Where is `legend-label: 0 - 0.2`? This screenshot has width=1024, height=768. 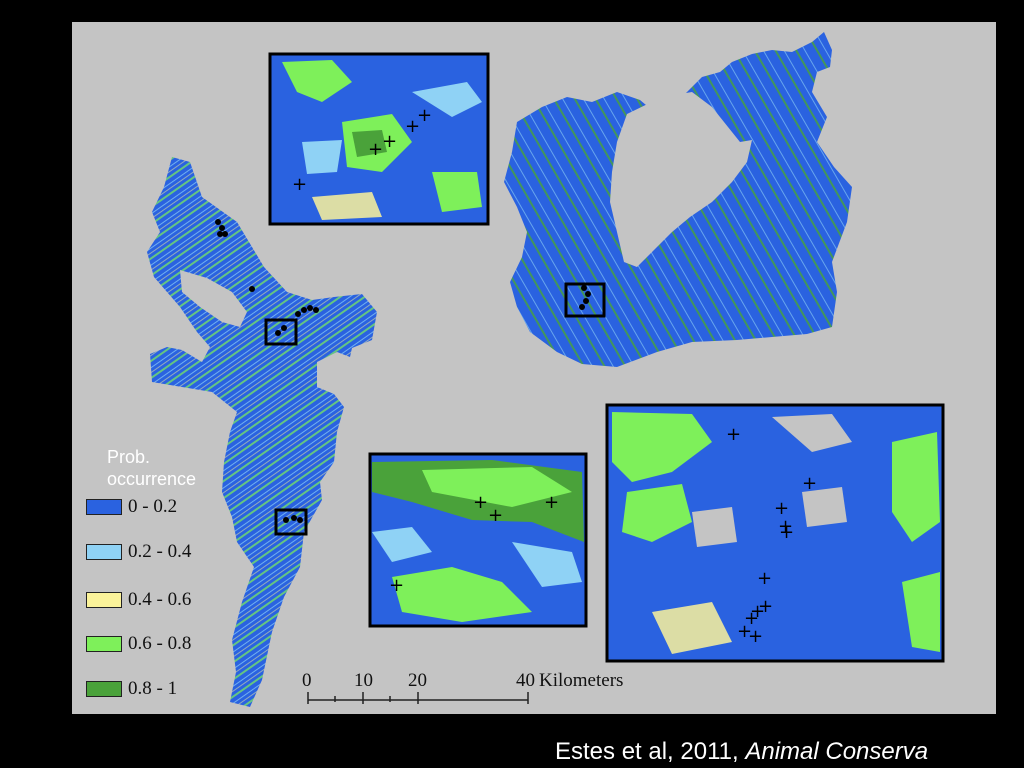 legend-label: 0 - 0.2 is located at coordinates (153, 506).